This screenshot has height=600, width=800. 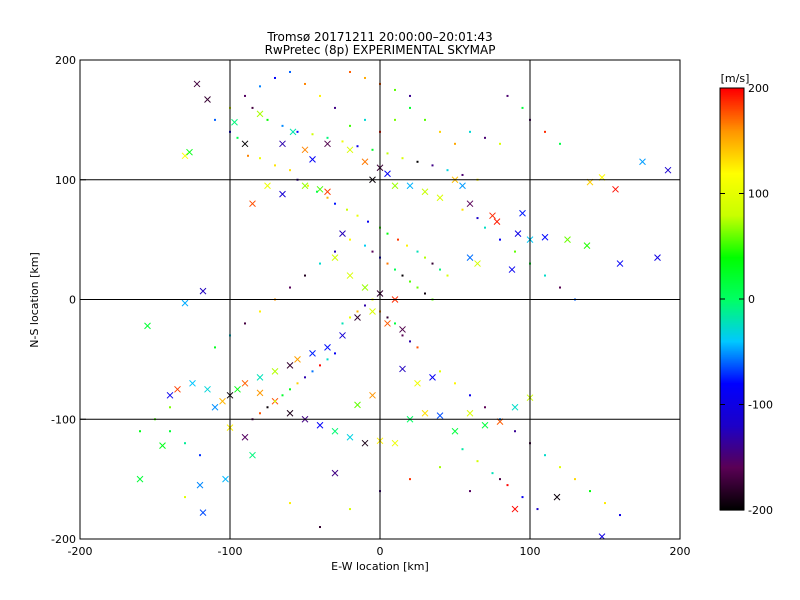 I want to click on x-ticks: -200 -100 0 100 200, so click(x=379, y=545).